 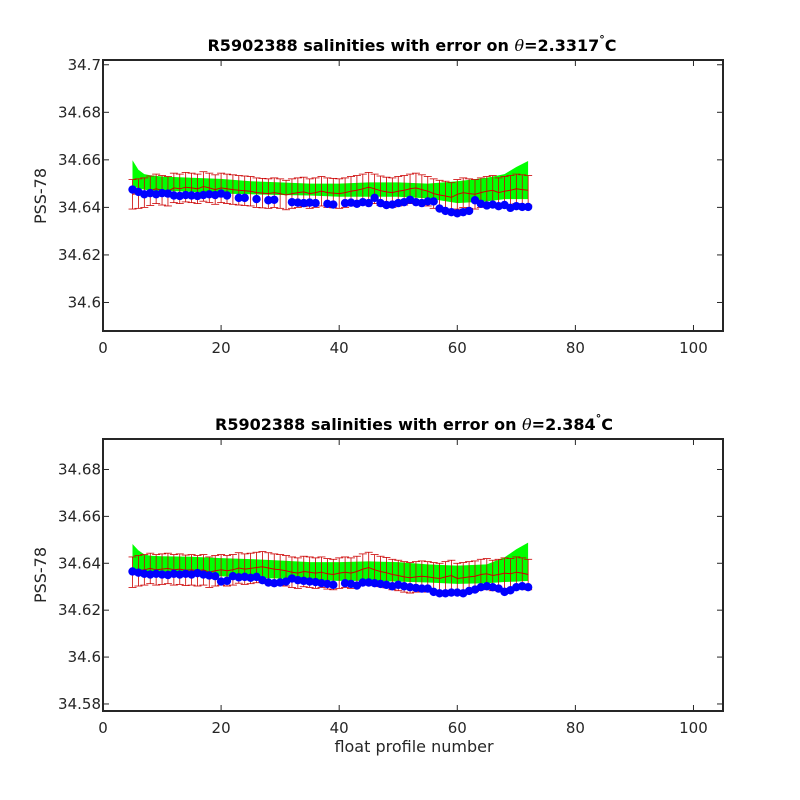 I want to click on top-title-degree-symbol: °, so click(x=602, y=39).